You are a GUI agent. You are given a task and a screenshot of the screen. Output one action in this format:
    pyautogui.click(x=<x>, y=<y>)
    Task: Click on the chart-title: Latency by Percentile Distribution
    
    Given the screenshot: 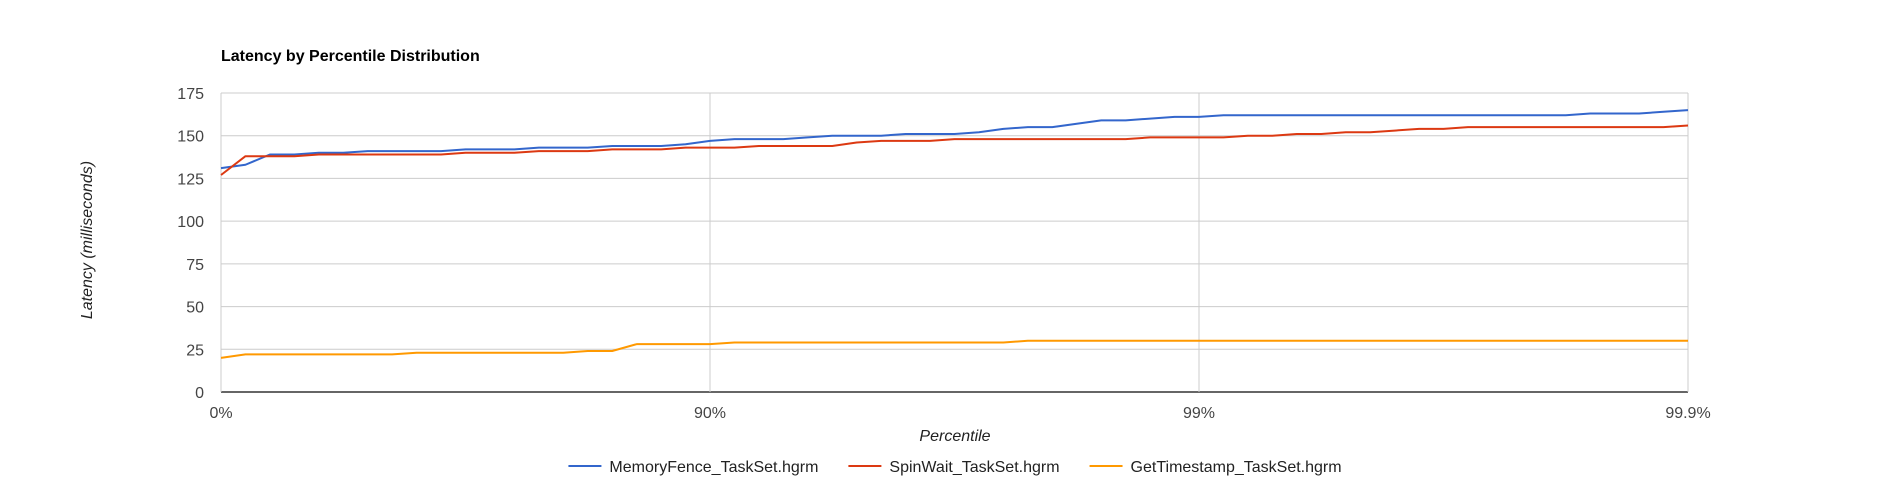 What is the action you would take?
    pyautogui.click(x=350, y=56)
    